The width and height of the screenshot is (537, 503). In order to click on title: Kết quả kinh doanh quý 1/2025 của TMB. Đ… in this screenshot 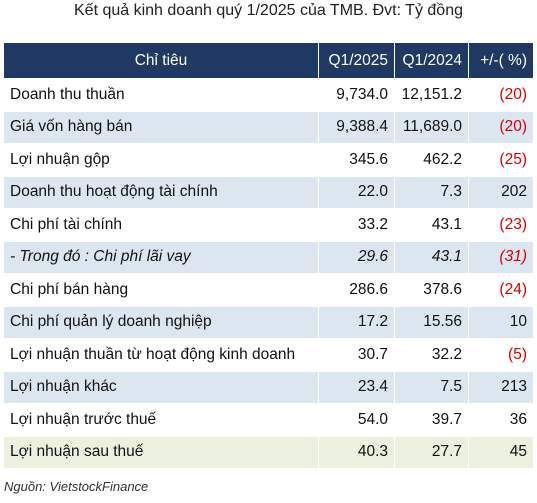, I will do `click(268, 10)`.